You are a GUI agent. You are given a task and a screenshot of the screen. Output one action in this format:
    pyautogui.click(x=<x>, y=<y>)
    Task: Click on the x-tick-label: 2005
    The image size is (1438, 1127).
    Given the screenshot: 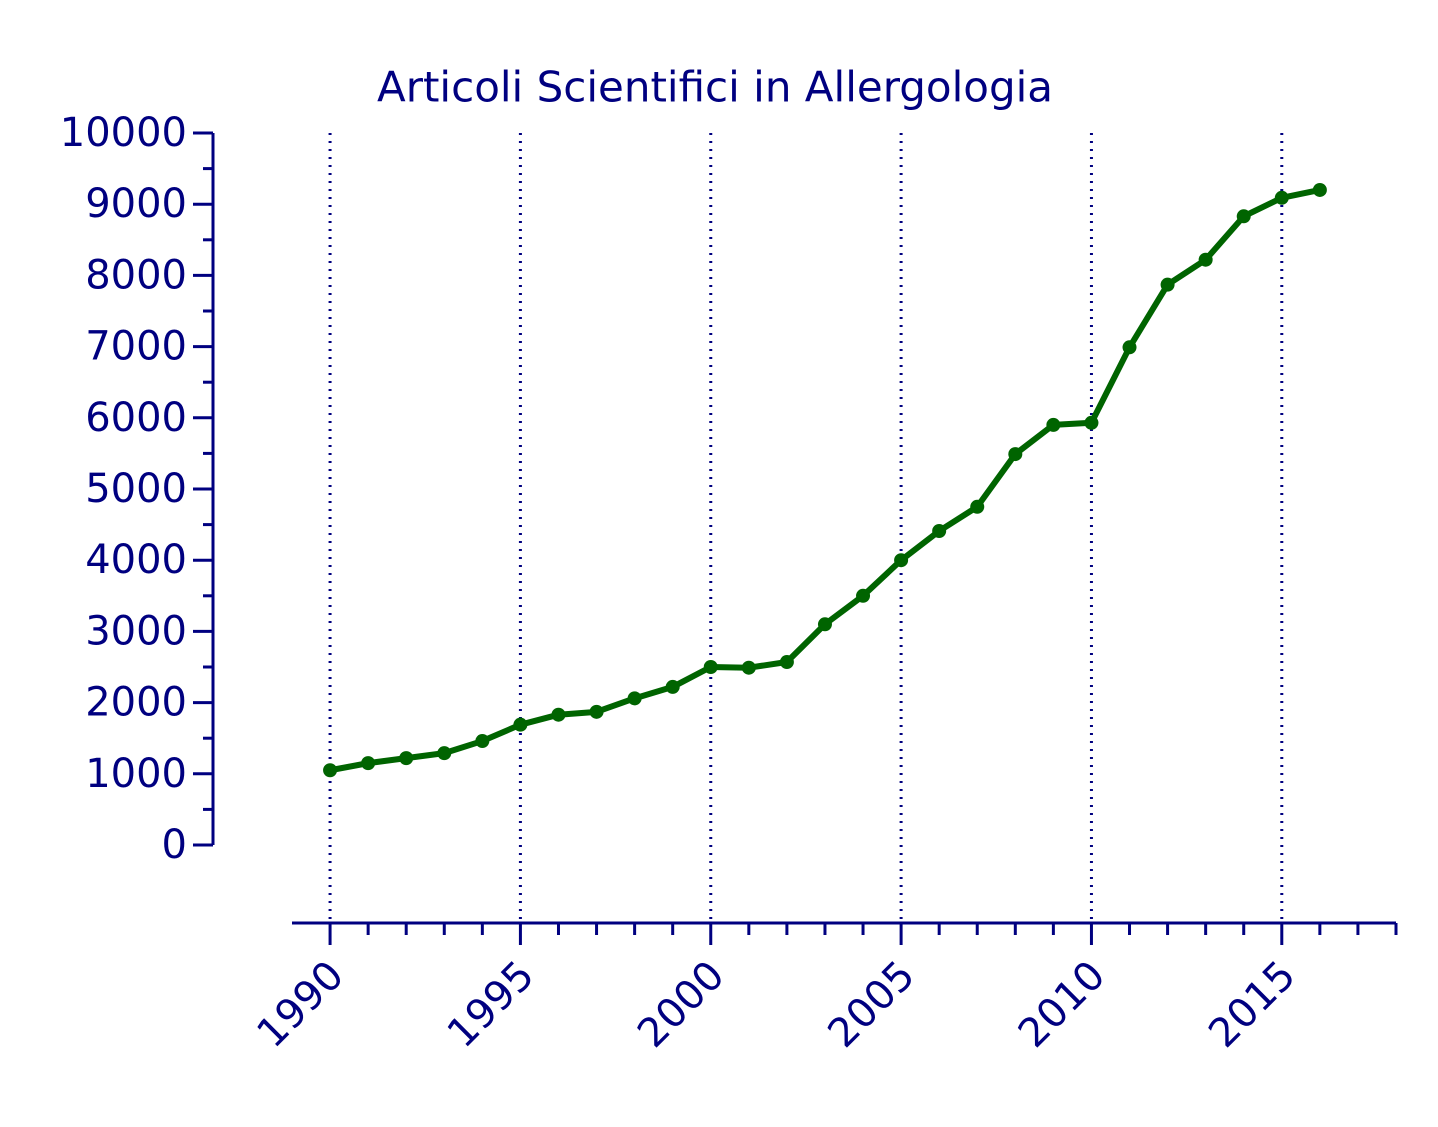 What is the action you would take?
    pyautogui.click(x=871, y=1004)
    